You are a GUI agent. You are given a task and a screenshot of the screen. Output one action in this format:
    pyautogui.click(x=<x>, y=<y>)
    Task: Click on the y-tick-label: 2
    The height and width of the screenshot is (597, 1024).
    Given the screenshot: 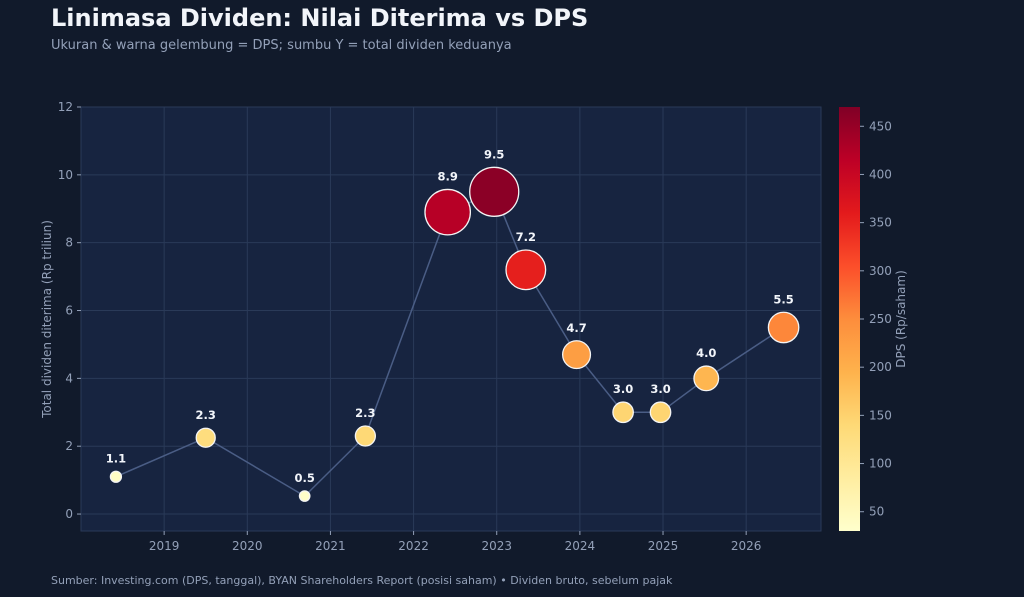 What is the action you would take?
    pyautogui.click(x=69, y=446)
    